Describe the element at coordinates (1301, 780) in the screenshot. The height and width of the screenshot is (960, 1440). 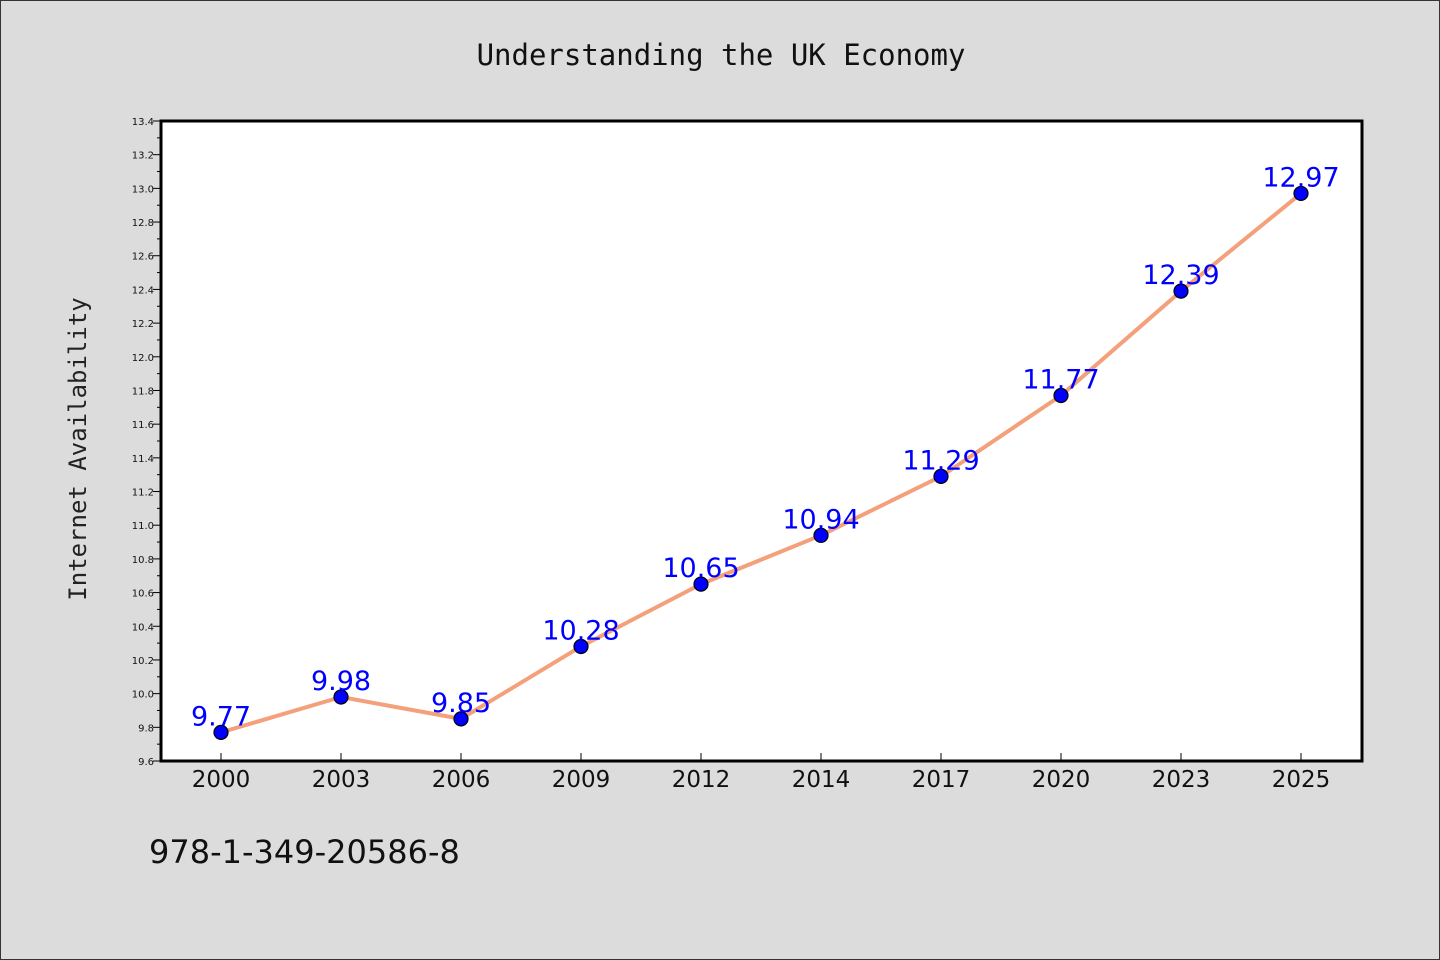
I see `x-tick-label: 2025` at that location.